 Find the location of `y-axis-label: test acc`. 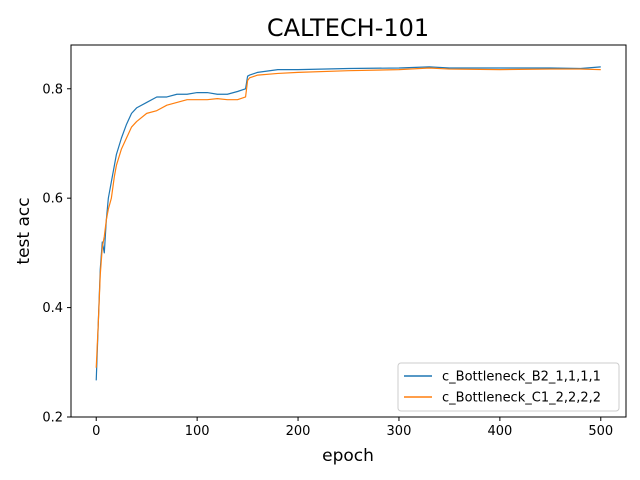

y-axis-label: test acc is located at coordinates (24, 230).